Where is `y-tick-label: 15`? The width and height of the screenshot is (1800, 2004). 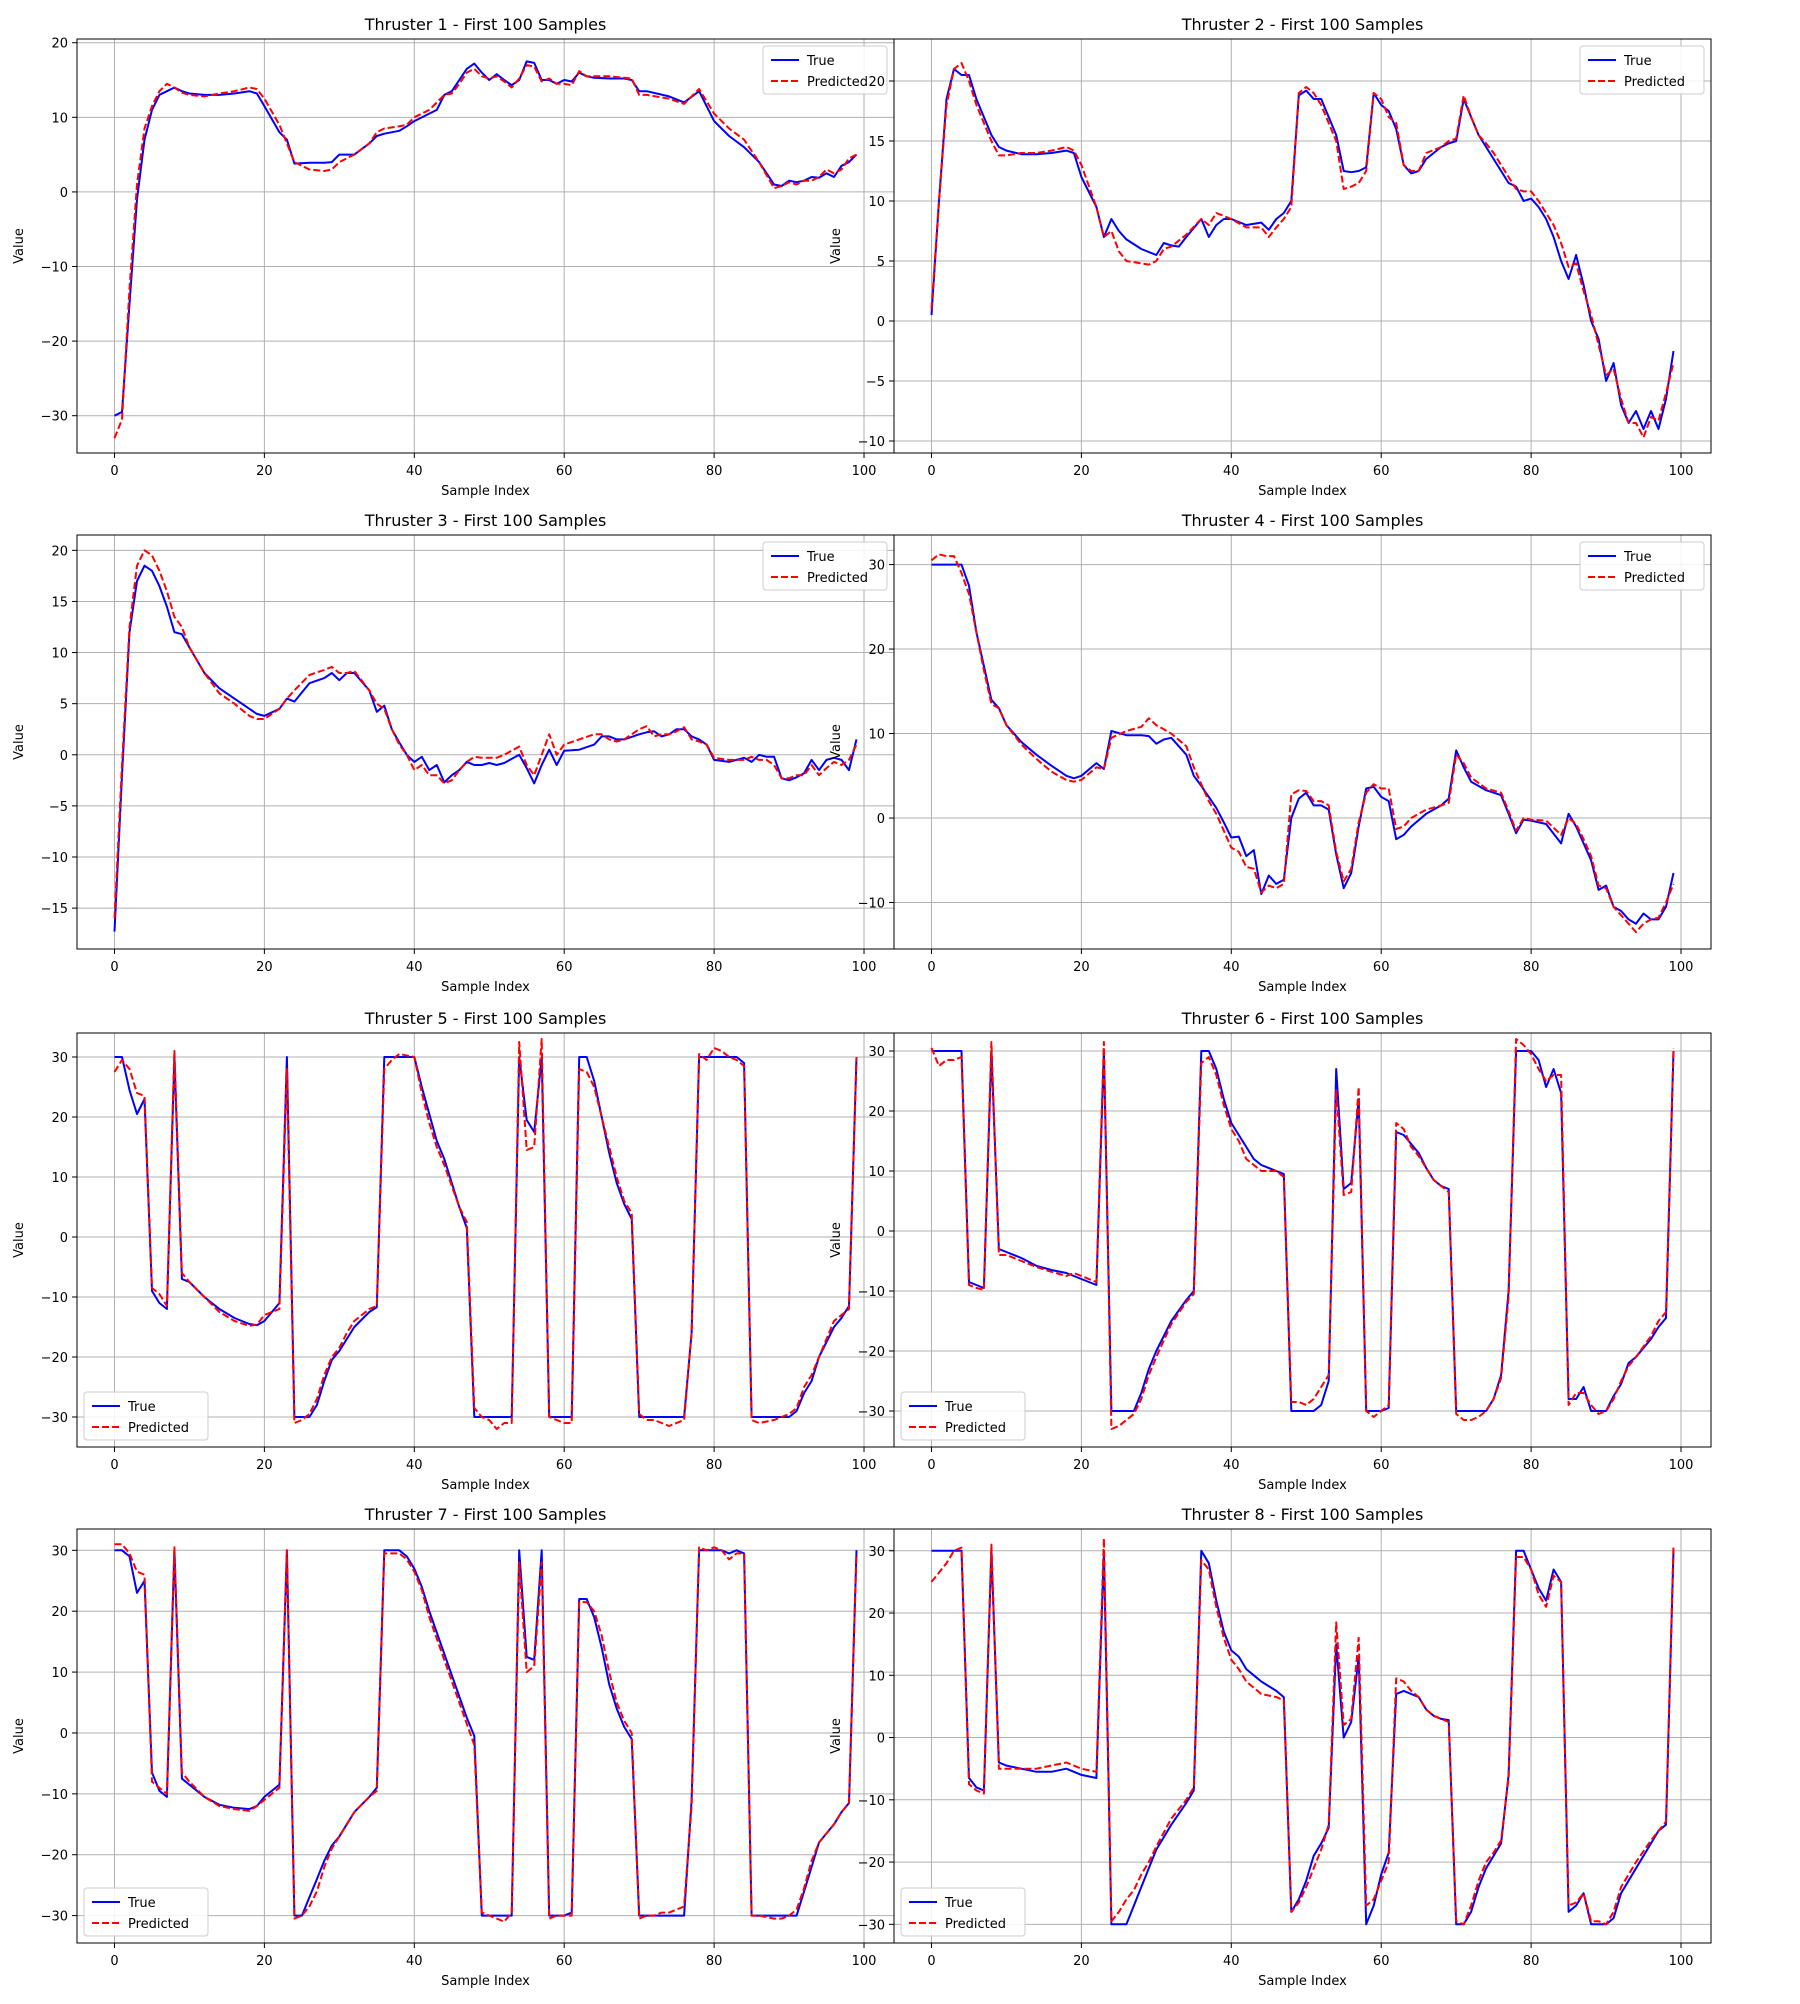
y-tick-label: 15 is located at coordinates (59, 602).